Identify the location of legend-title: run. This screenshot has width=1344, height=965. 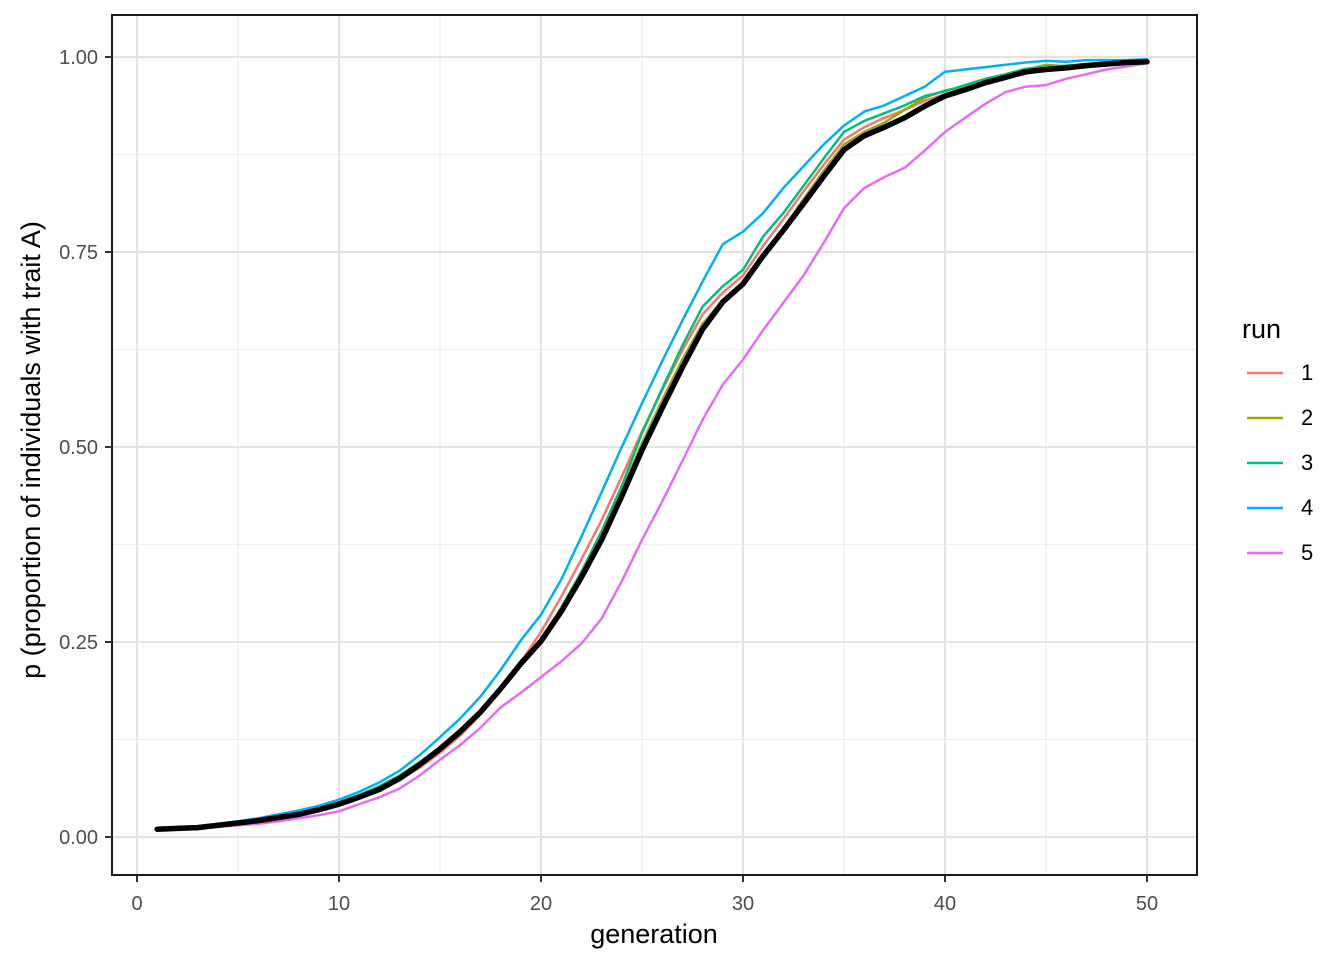
(1261, 329).